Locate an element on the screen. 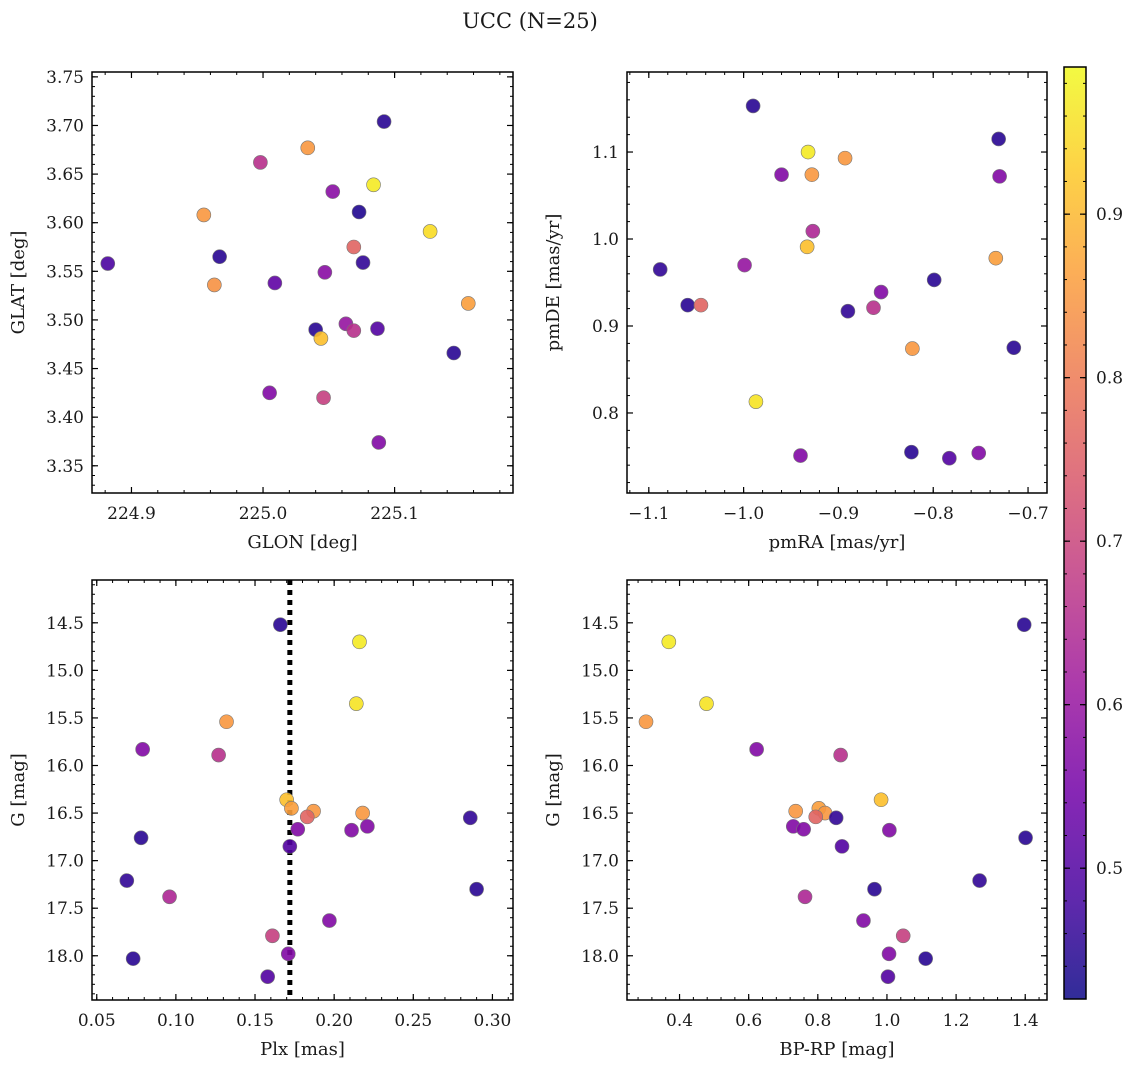 This screenshot has width=1136, height=1071. x-tick-label: 0.05 is located at coordinates (97, 1021).